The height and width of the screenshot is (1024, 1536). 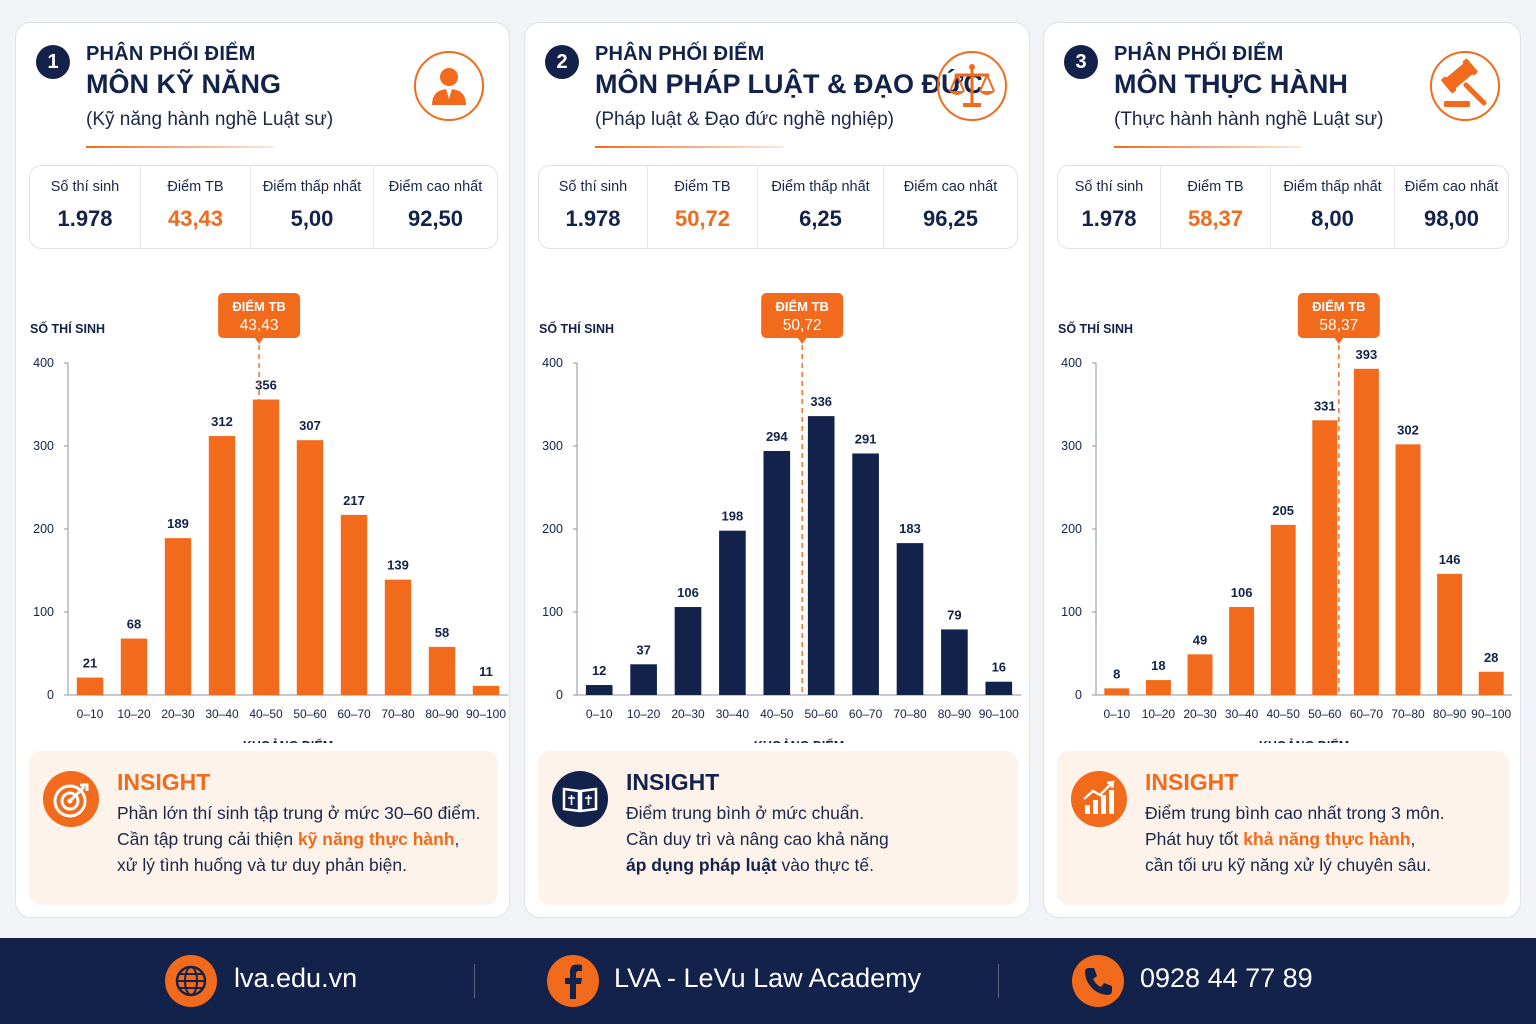 What do you see at coordinates (1408, 429) in the screenshot?
I see `data-label: 302` at bounding box center [1408, 429].